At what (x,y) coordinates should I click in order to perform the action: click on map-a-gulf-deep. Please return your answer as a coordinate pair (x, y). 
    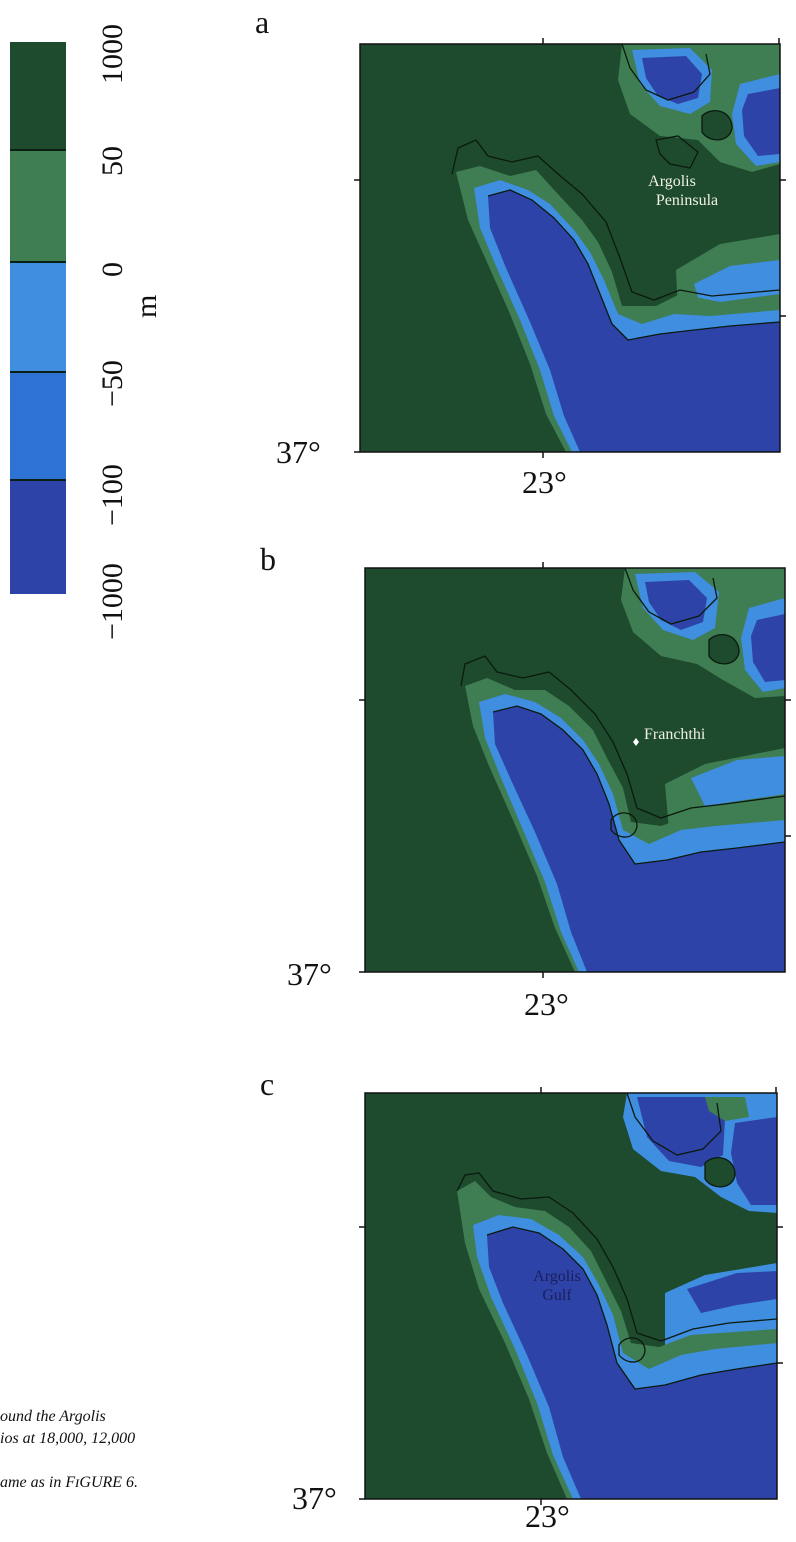
    Looking at the image, I should click on (634, 321).